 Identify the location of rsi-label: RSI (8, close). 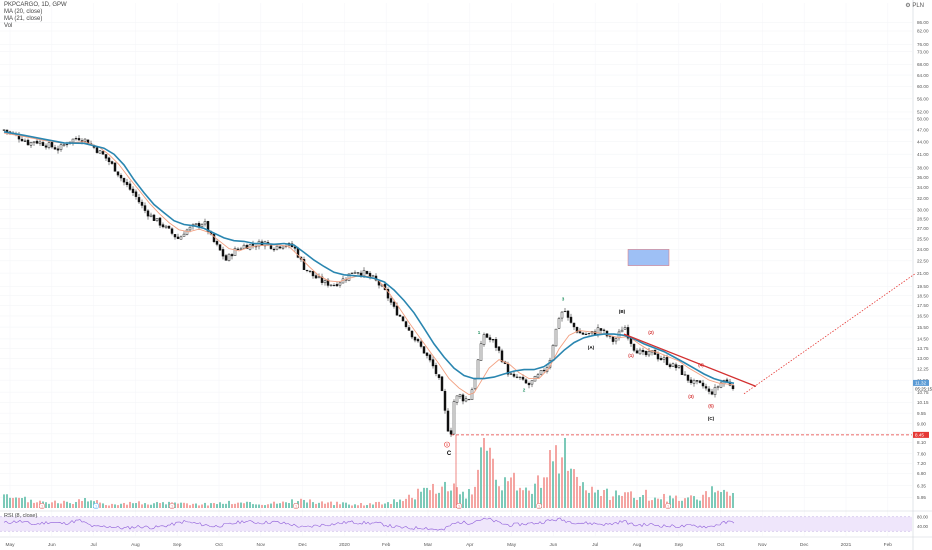
(21, 516).